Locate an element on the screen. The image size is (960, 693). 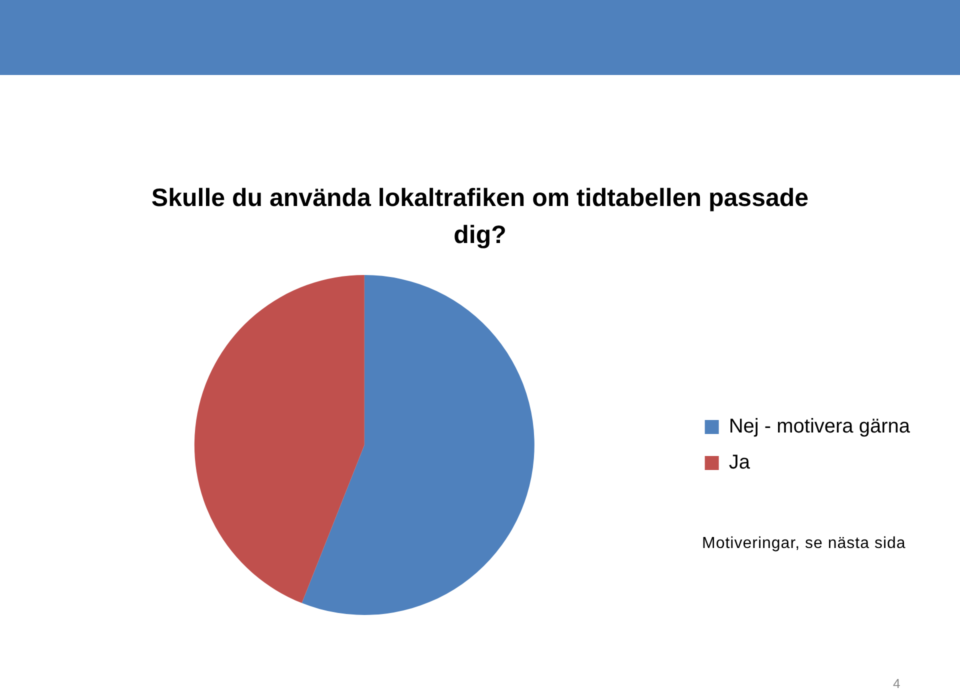
text: 4 is located at coordinates (896, 683).